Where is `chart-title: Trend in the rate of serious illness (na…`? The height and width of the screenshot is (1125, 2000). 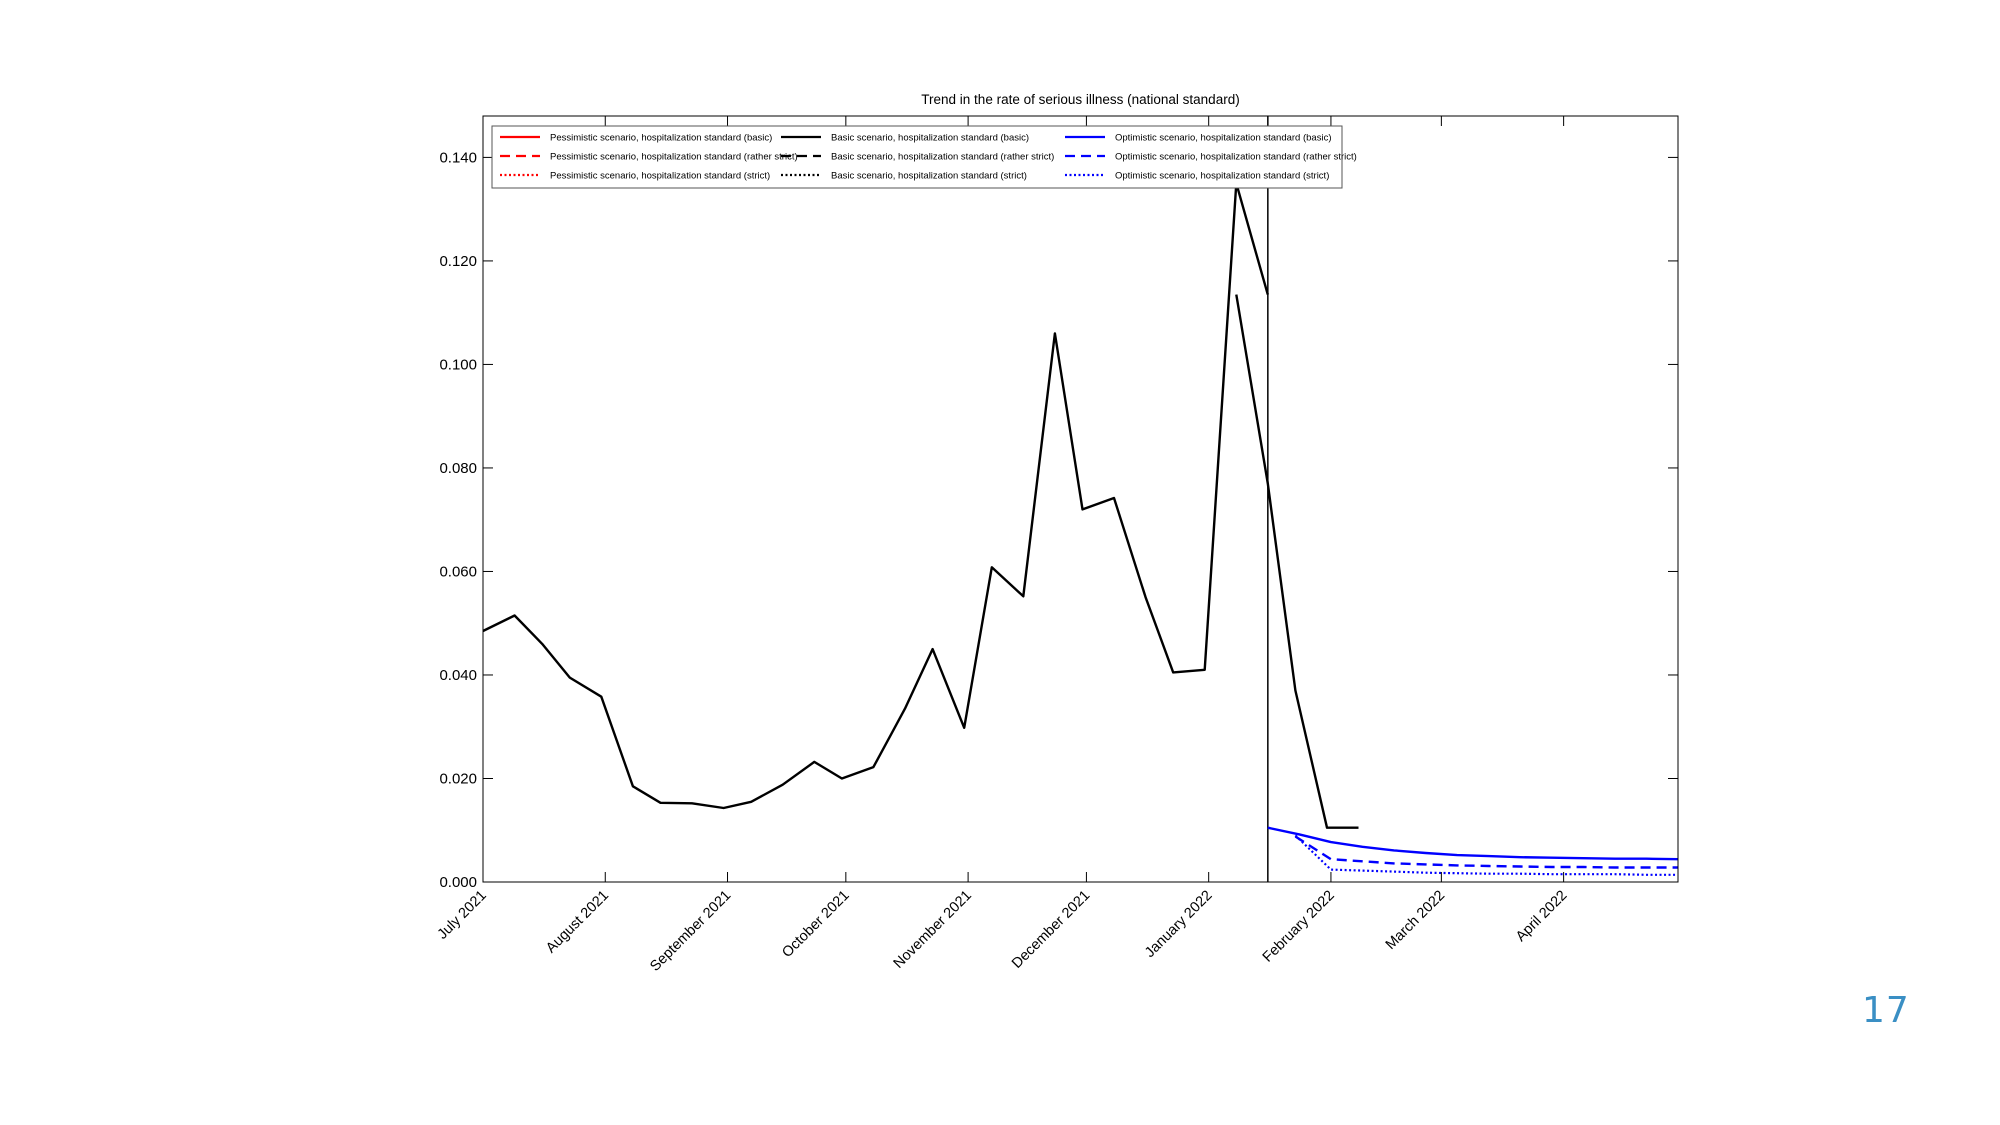 chart-title: Trend in the rate of serious illness (na… is located at coordinates (1080, 99).